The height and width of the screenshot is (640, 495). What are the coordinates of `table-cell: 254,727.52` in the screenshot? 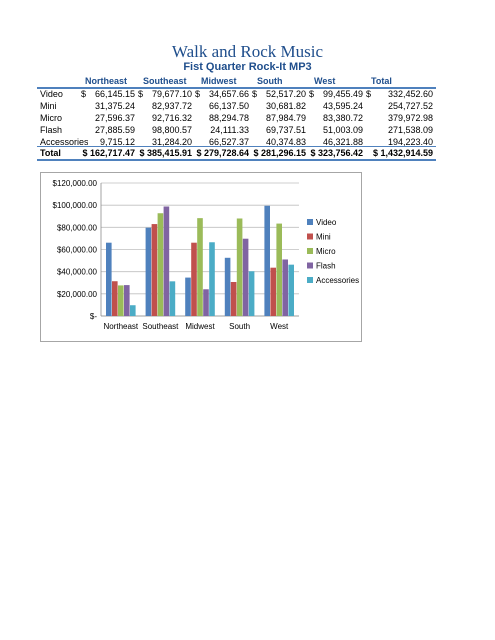 It's located at (401, 107).